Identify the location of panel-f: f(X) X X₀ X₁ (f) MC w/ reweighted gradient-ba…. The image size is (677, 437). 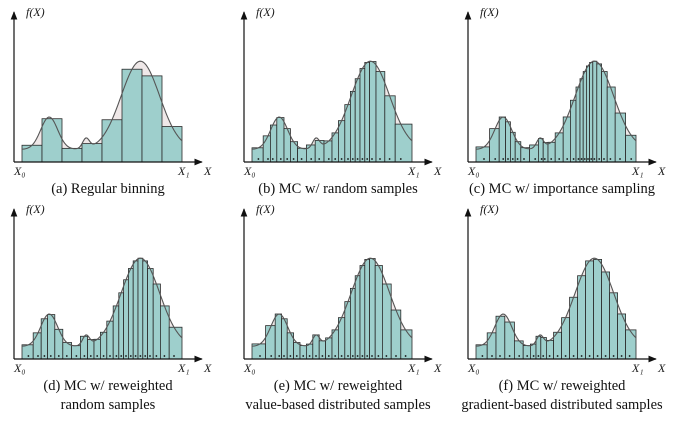
(563, 307).